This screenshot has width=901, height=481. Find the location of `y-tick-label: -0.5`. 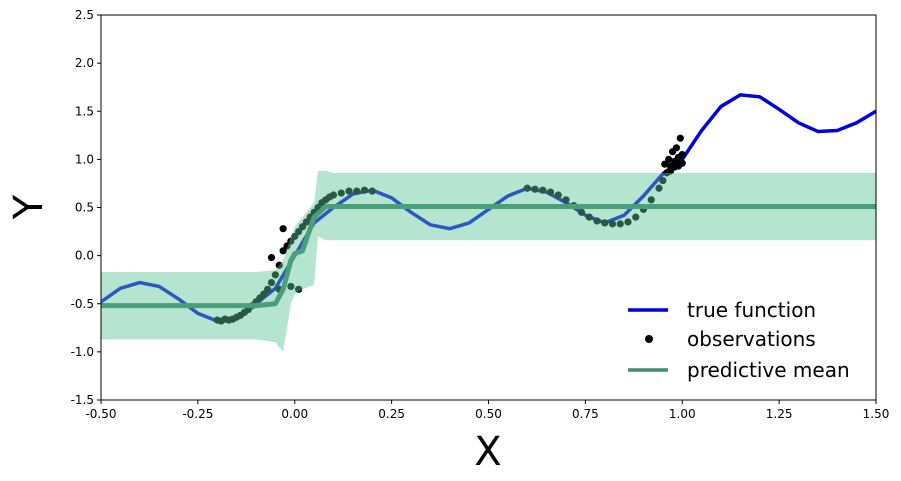

y-tick-label: -0.5 is located at coordinates (82, 304).